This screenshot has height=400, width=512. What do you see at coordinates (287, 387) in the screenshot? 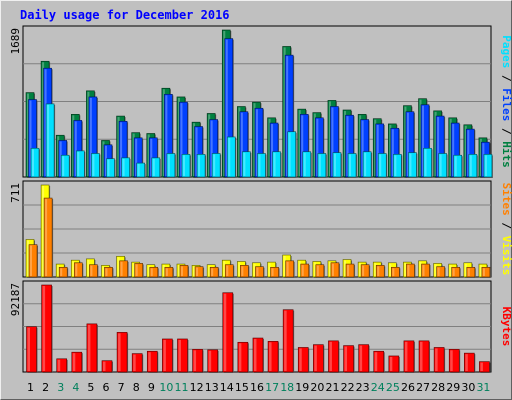
I see `x-tick-label: 18` at bounding box center [287, 387].